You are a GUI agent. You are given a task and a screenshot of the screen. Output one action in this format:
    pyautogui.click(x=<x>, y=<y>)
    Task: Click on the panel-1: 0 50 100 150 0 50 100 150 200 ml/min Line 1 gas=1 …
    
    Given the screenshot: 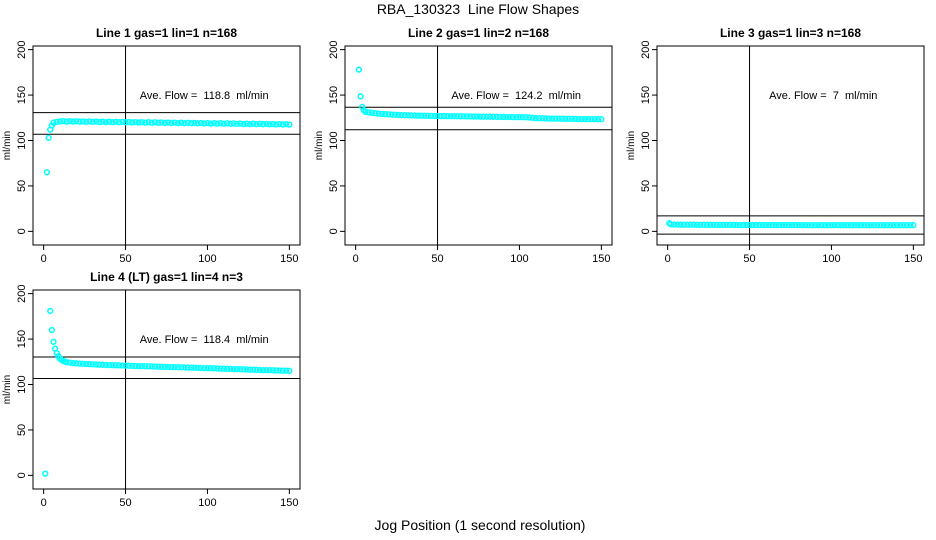 What is the action you would take?
    pyautogui.click(x=151, y=145)
    